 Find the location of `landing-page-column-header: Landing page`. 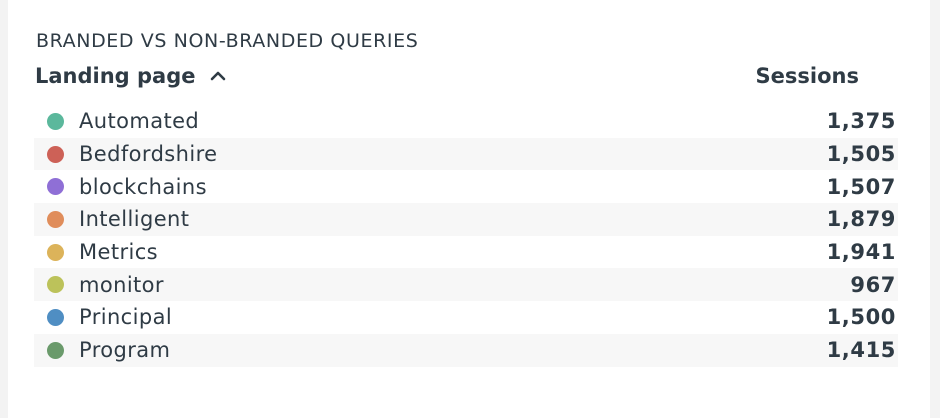

landing-page-column-header: Landing page is located at coordinates (130, 76).